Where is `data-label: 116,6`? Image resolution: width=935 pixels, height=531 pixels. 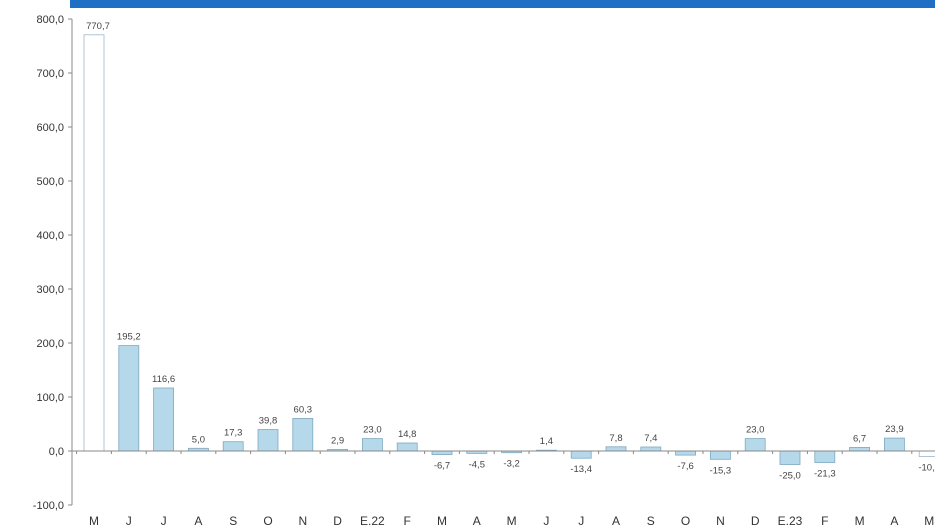 data-label: 116,6 is located at coordinates (163, 379).